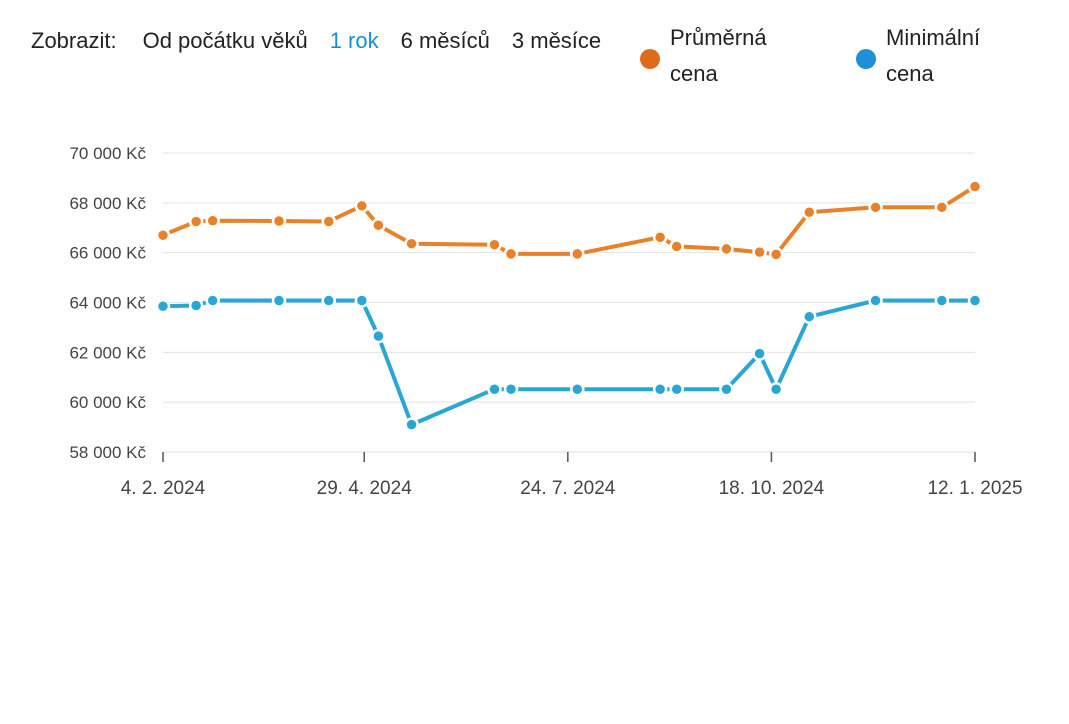  What do you see at coordinates (910, 73) in the screenshot?
I see `legend-minimum-line2: cena` at bounding box center [910, 73].